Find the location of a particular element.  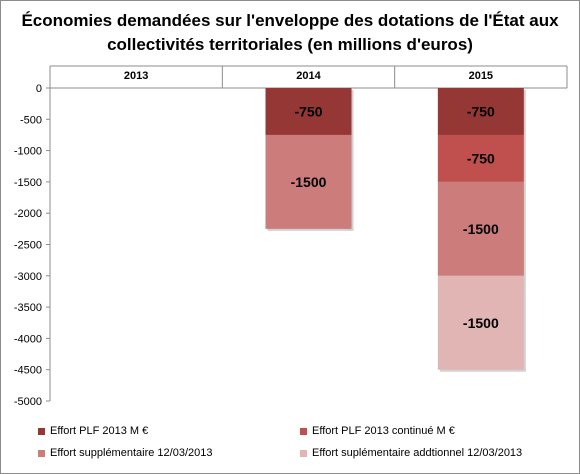

category-label-2014: 2014 is located at coordinates (308, 76).